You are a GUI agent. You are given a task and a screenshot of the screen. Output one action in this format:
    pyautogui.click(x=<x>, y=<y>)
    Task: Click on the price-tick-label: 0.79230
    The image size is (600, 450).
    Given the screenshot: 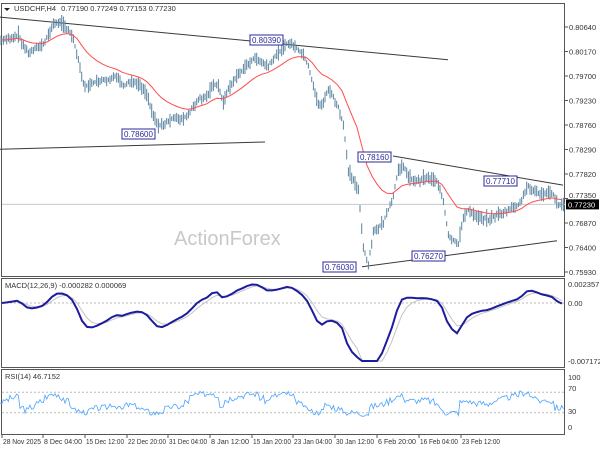 What is the action you would take?
    pyautogui.click(x=582, y=101)
    